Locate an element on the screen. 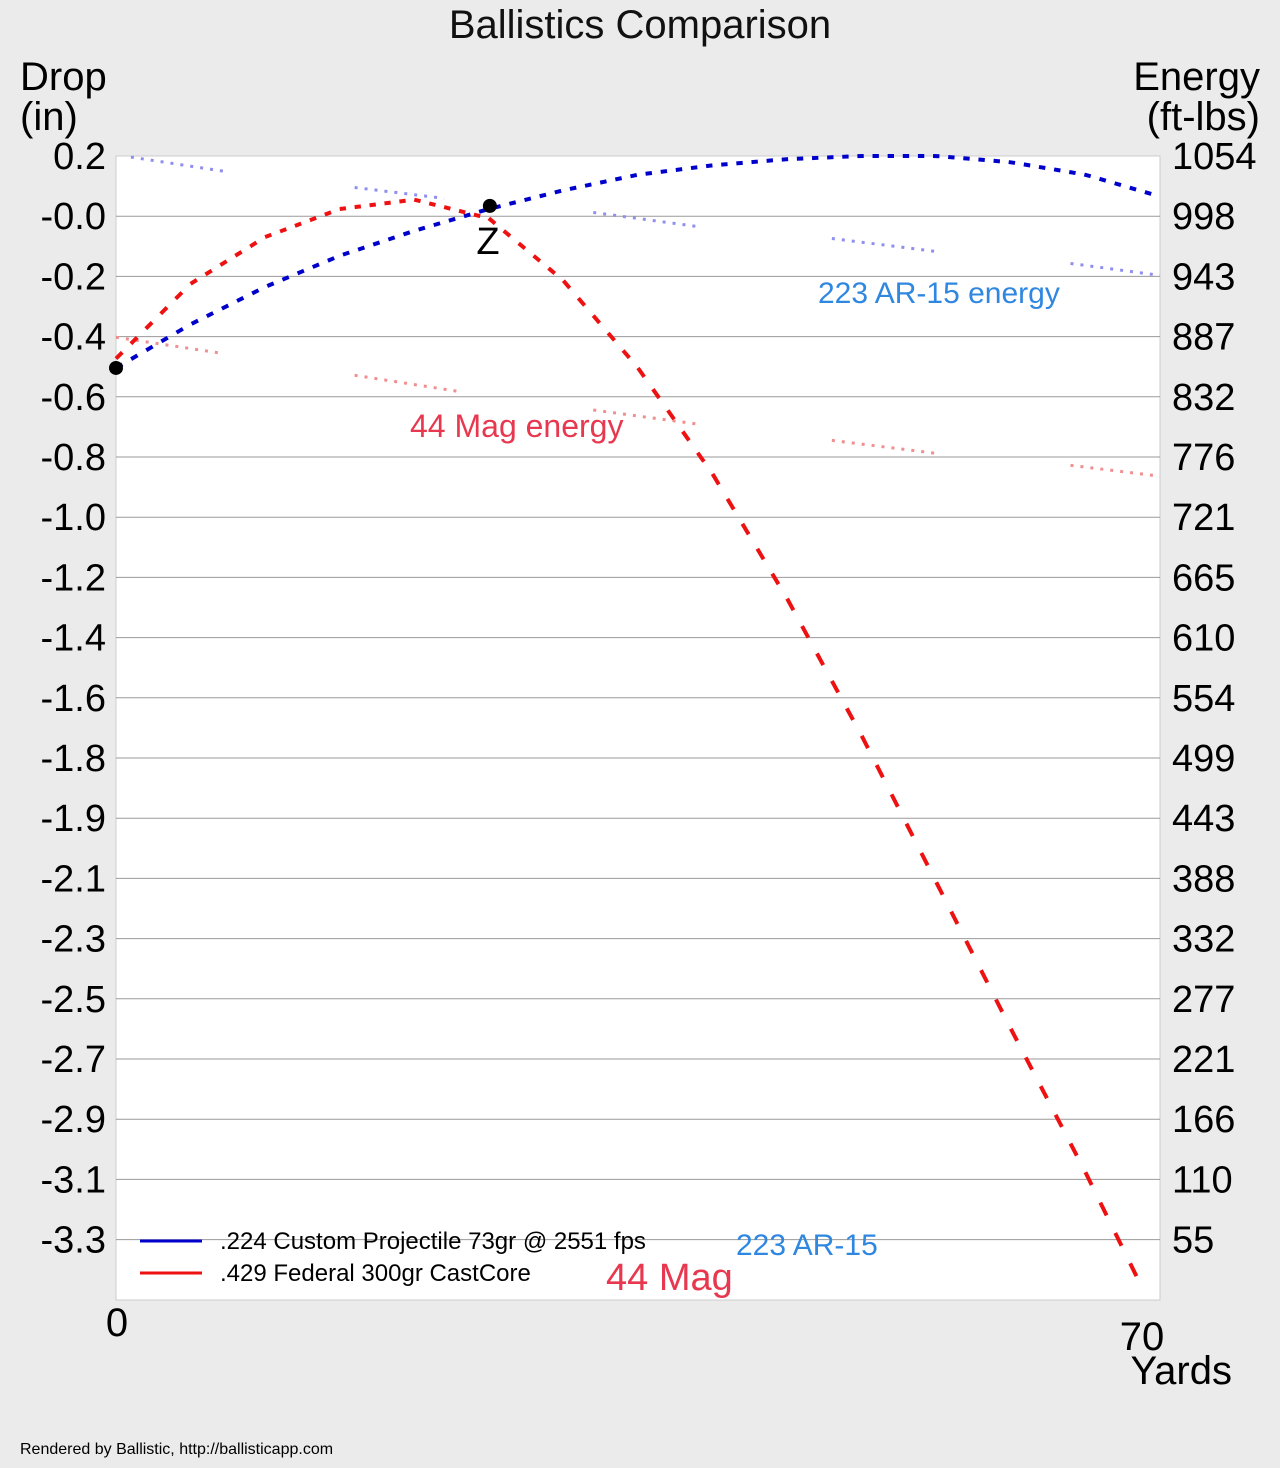 The width and height of the screenshot is (1280, 1468). left-tick-label: -2.3 is located at coordinates (73, 940).